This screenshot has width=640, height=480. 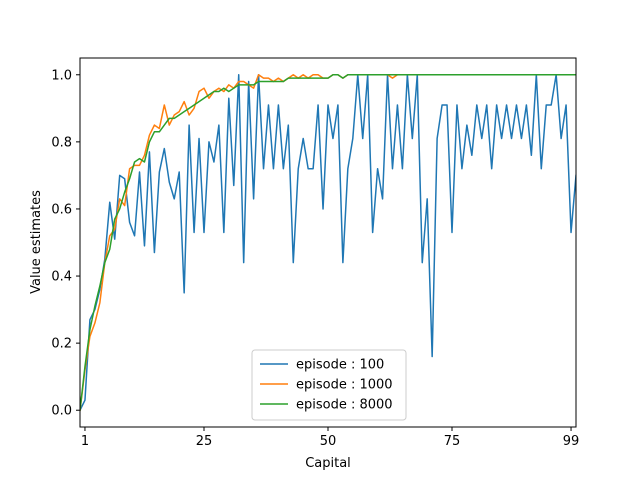 I want to click on x-tick-label: 75, so click(x=452, y=441).